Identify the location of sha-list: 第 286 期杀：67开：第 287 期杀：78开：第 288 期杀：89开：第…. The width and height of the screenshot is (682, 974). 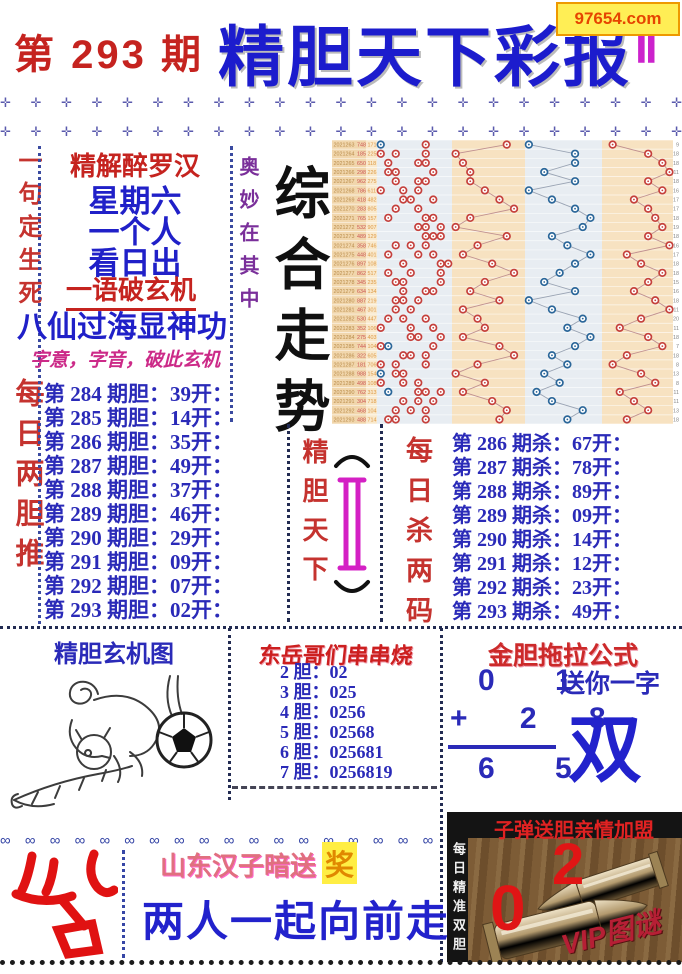
(566, 528).